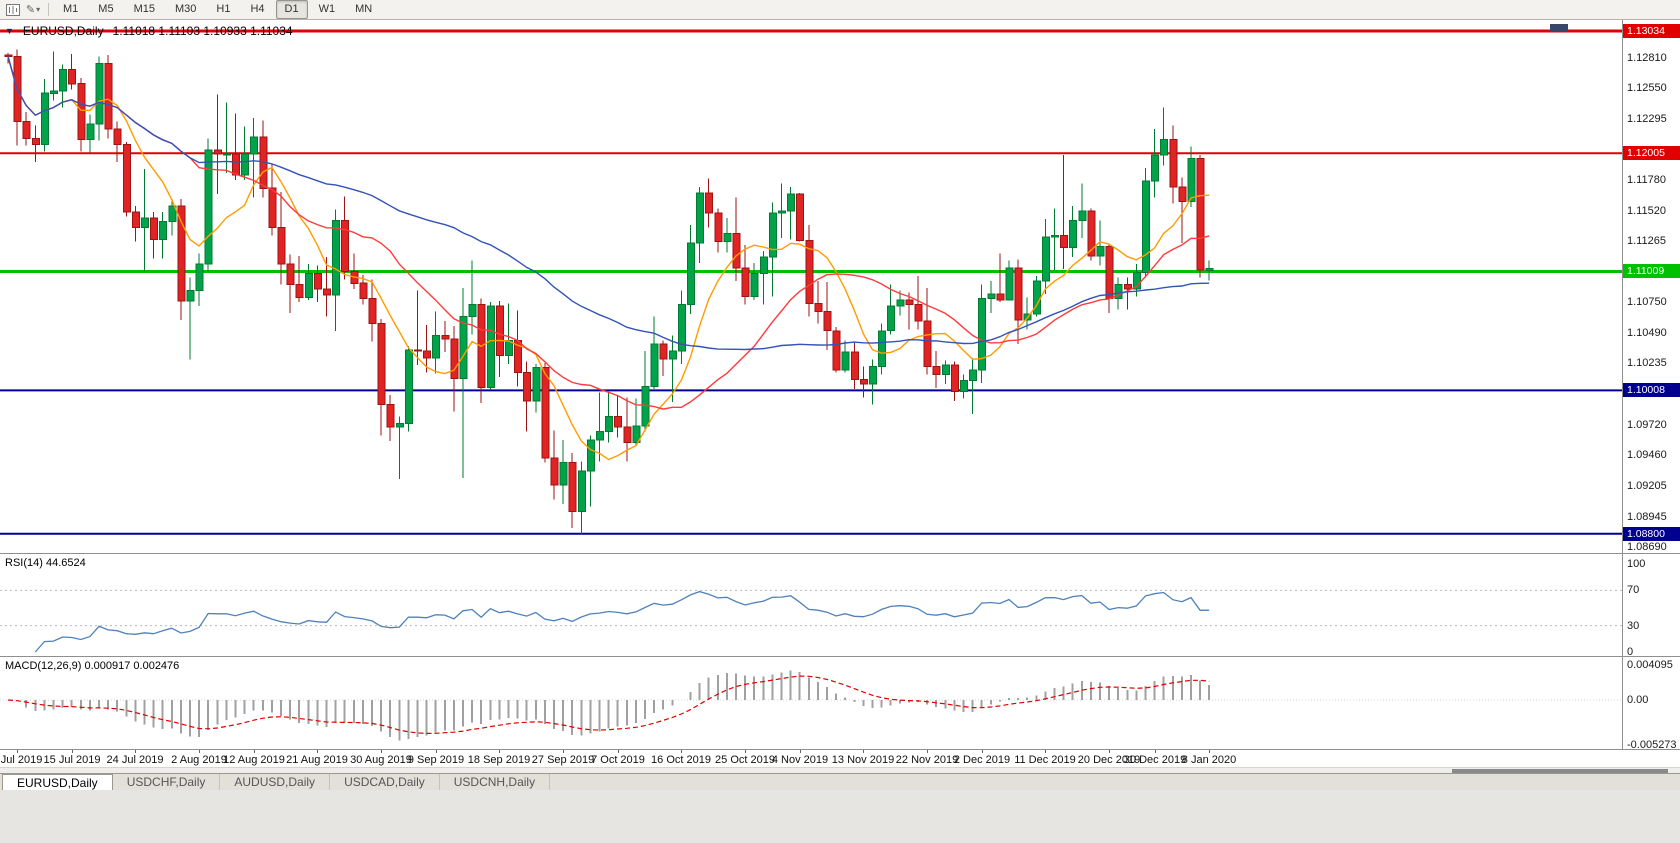 The width and height of the screenshot is (1680, 843). What do you see at coordinates (48, 9) in the screenshot?
I see `toolbar-separator` at bounding box center [48, 9].